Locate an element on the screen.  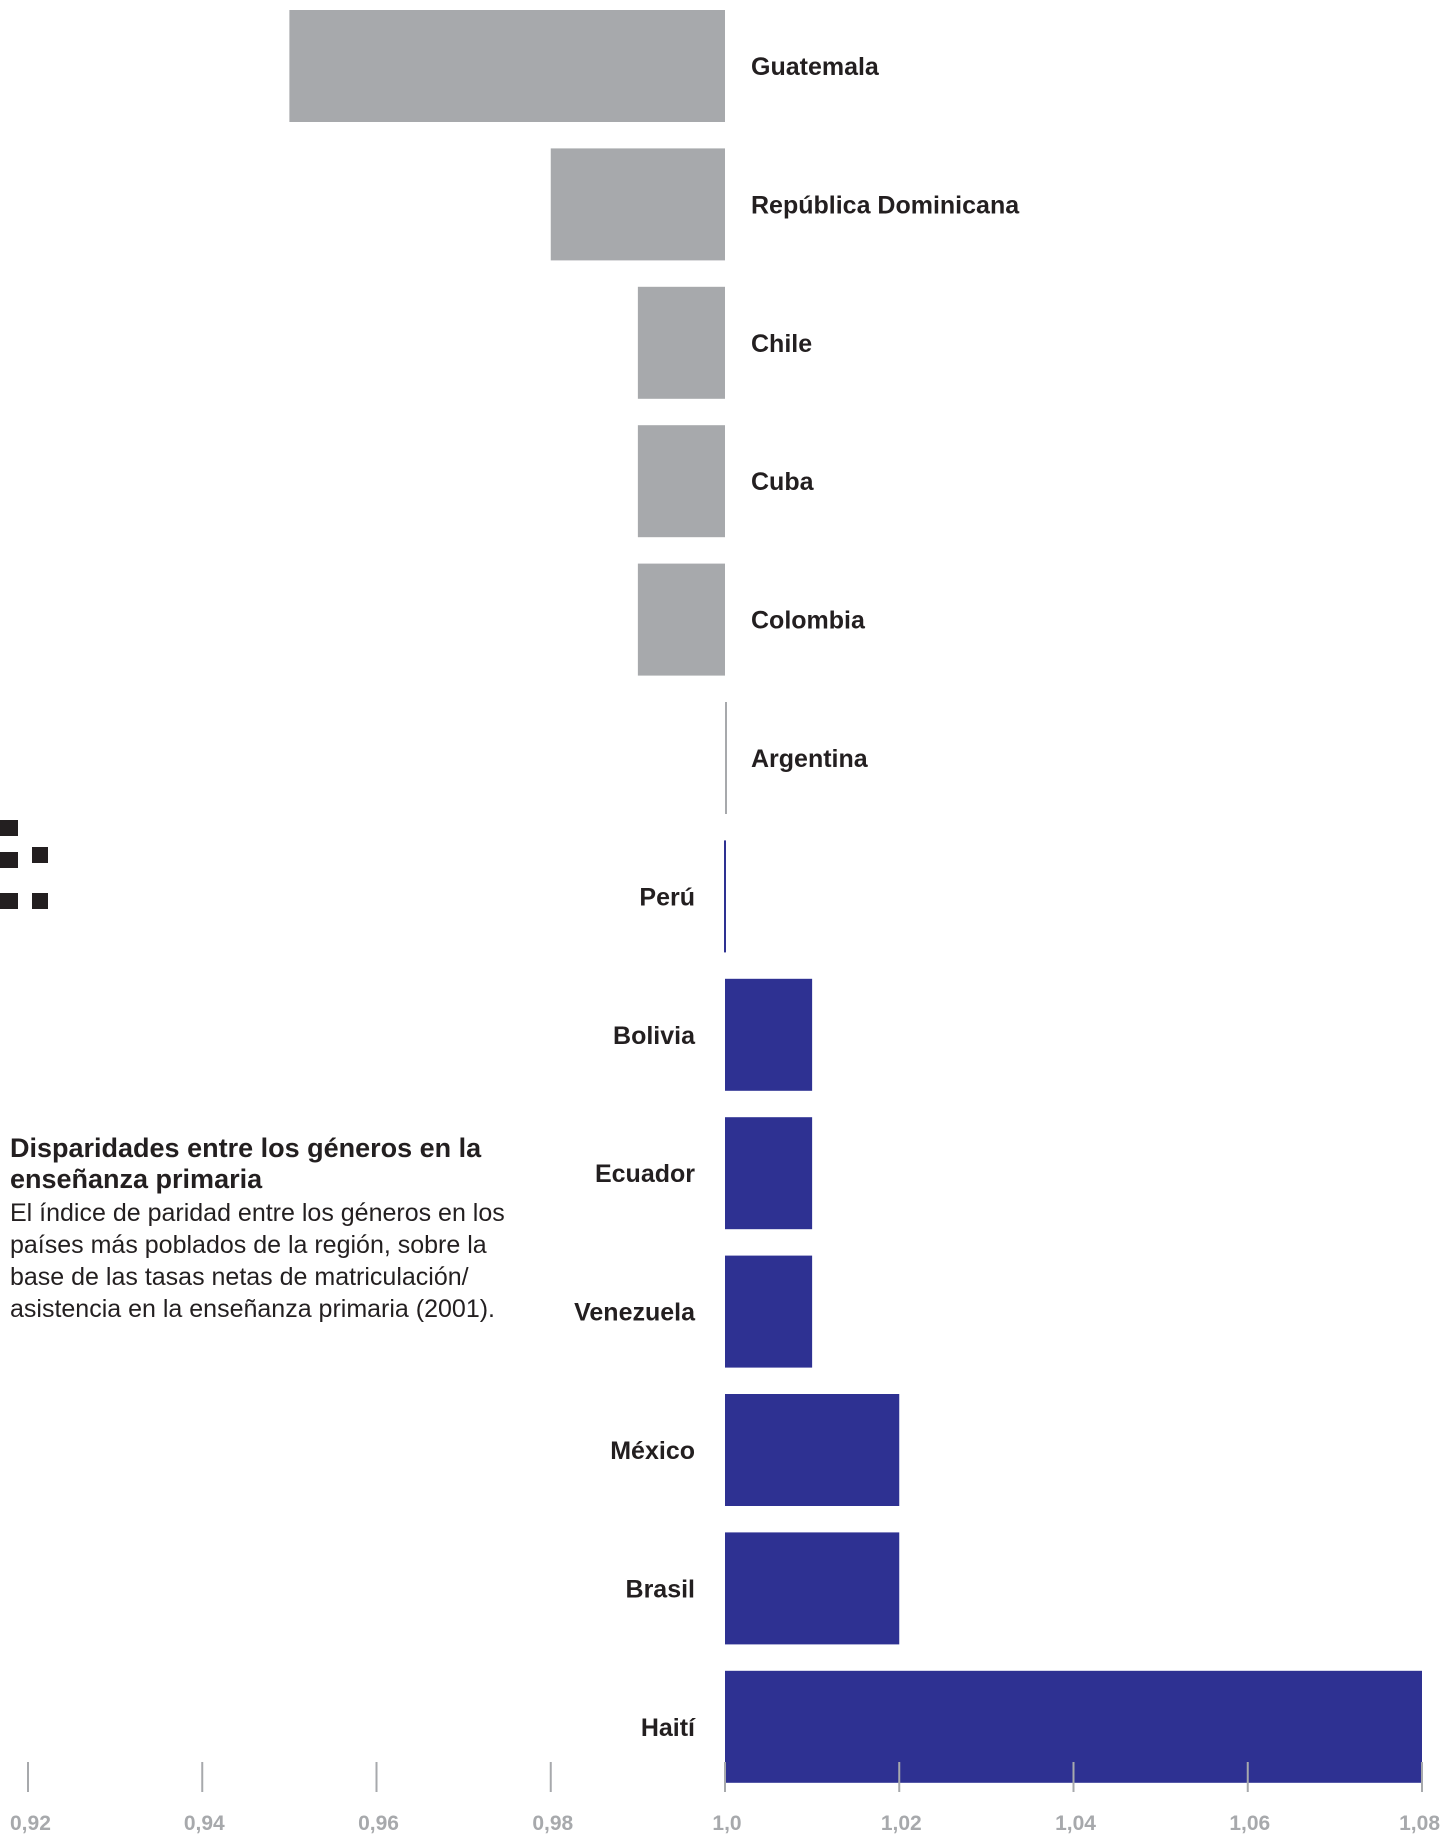
category-label: Colombia is located at coordinates (808, 621).